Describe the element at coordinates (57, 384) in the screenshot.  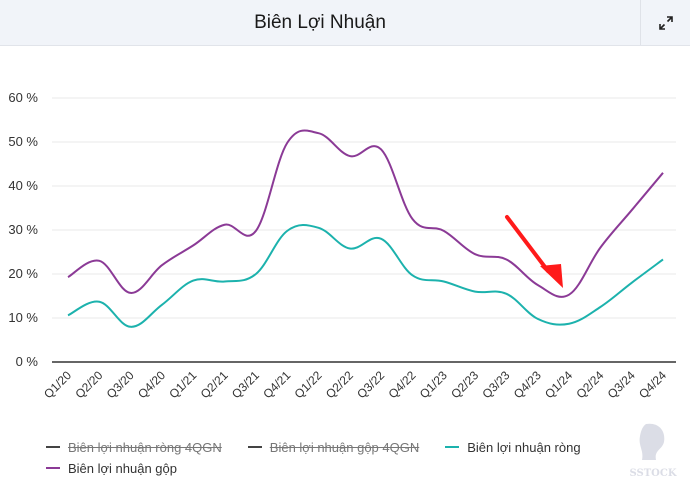
I see `x-tick-label: Q1/20` at that location.